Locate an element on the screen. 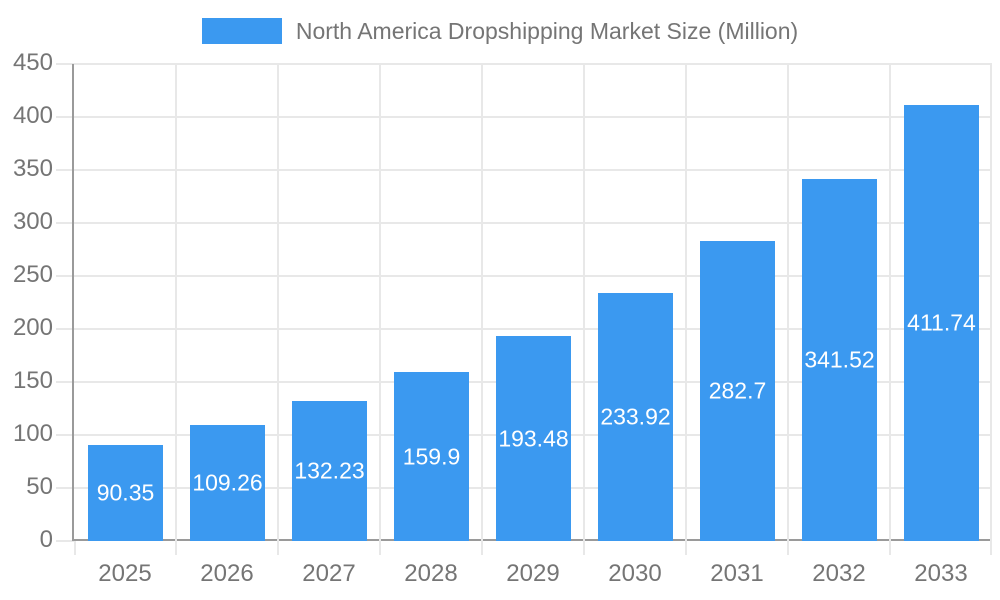  bar-value-label: 341.52 is located at coordinates (839, 359).